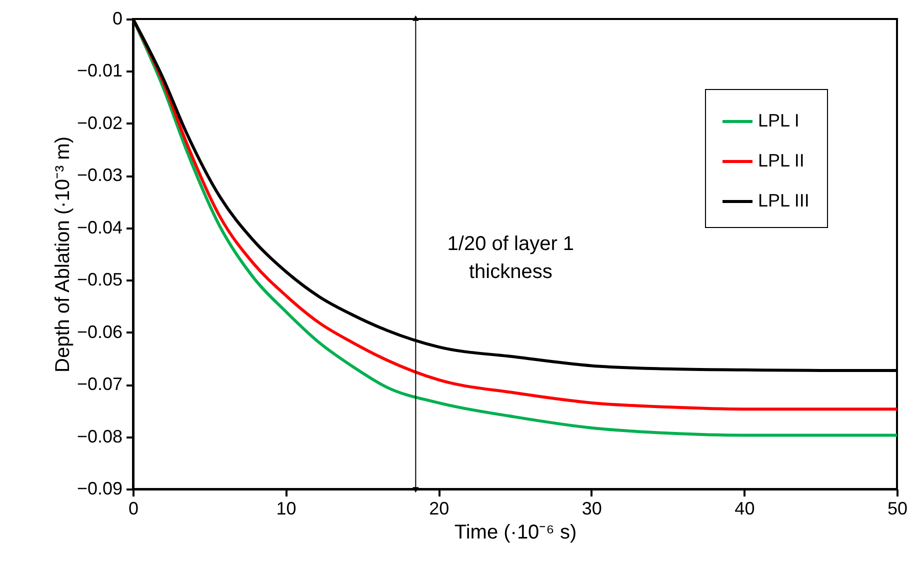 The image size is (911, 568). I want to click on y-tick-label: −0.07, so click(99, 384).